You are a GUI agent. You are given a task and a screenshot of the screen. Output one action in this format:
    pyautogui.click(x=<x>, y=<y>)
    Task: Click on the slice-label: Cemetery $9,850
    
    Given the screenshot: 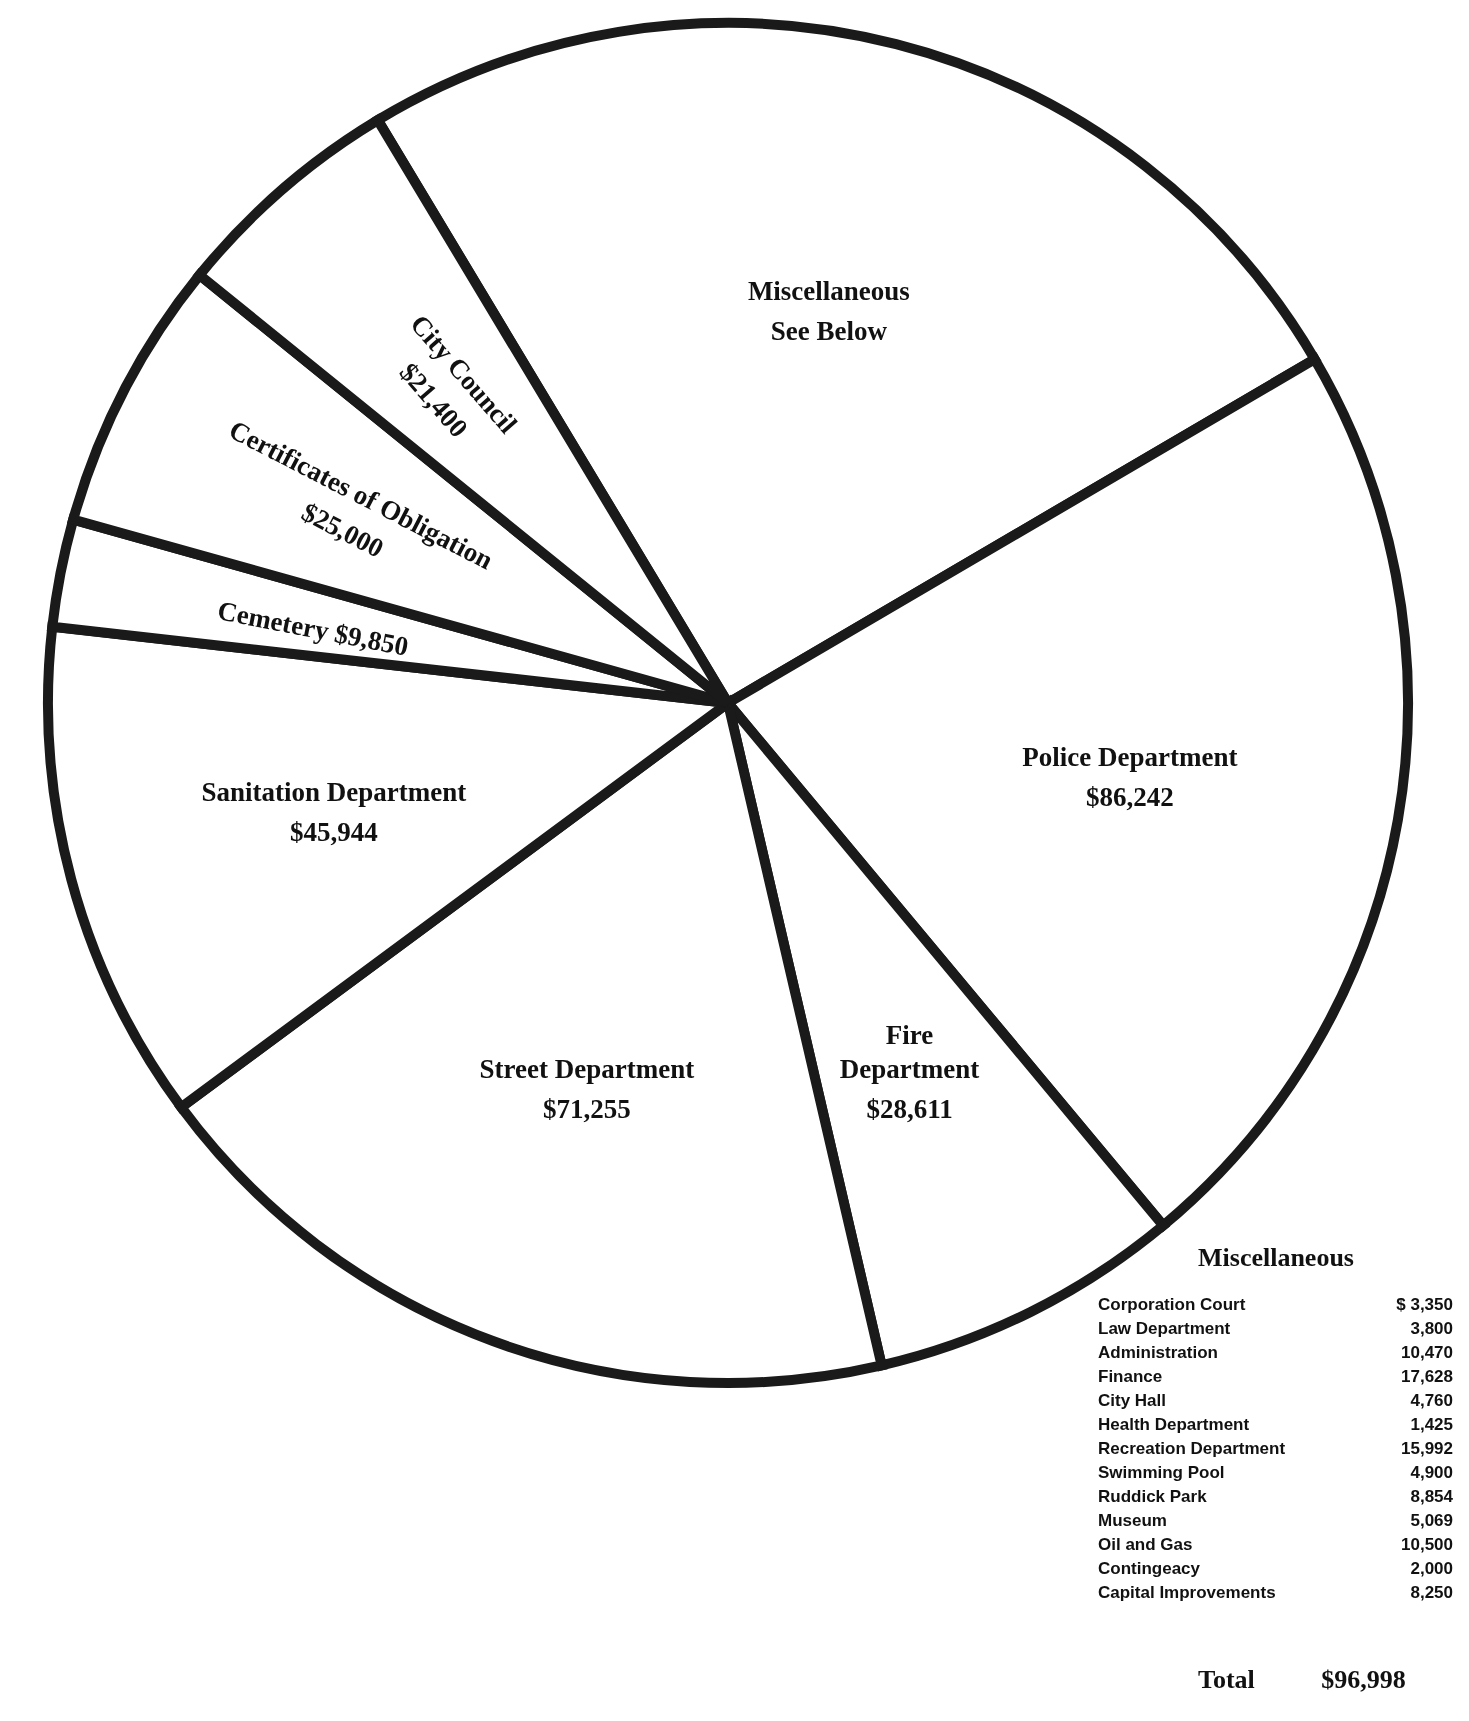 What is the action you would take?
    pyautogui.click(x=313, y=628)
    